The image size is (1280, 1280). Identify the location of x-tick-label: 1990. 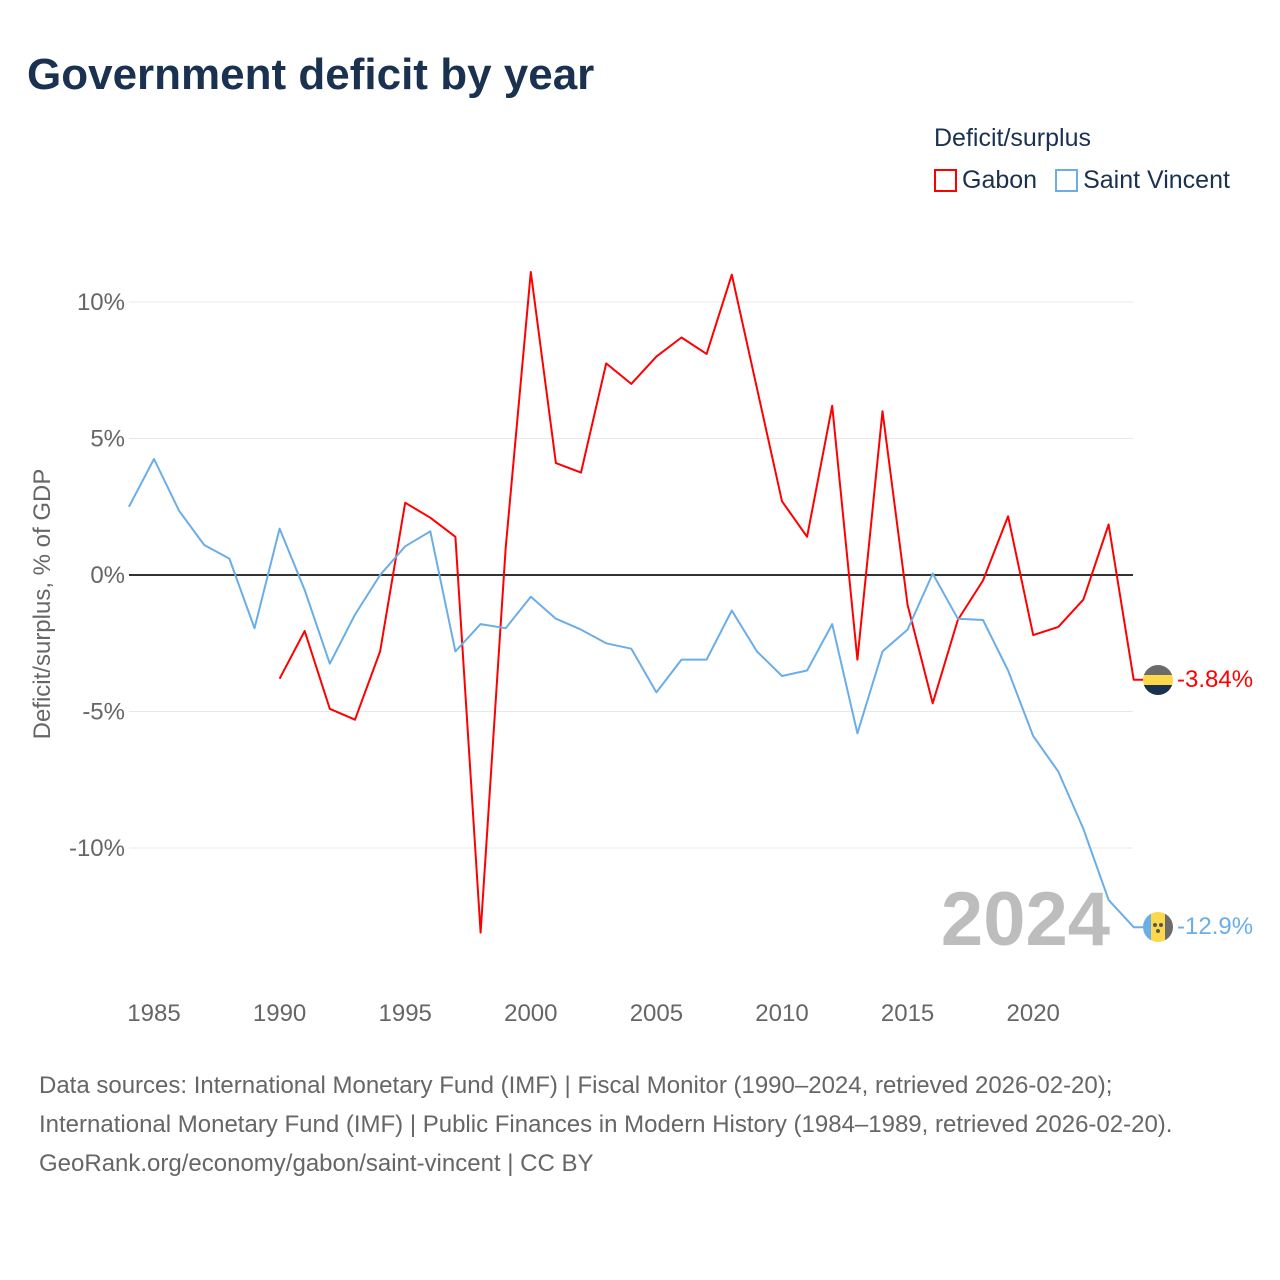
(279, 1013).